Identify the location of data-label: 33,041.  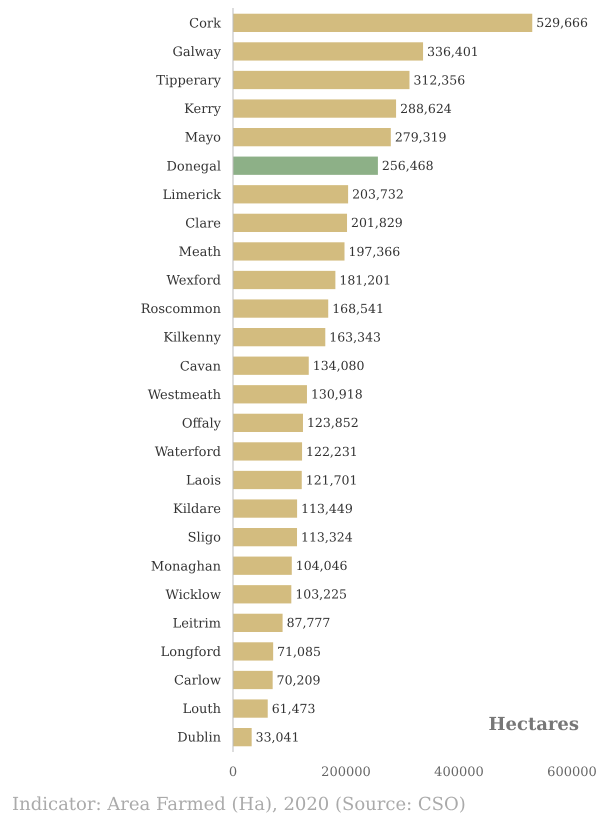
(278, 737).